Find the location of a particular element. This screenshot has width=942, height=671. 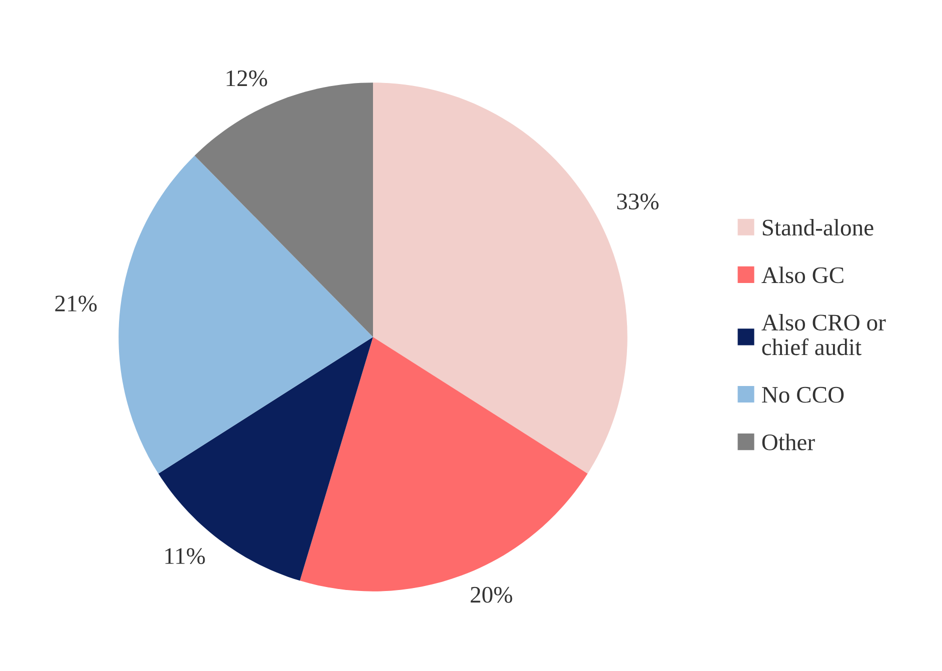

legend-label: Other is located at coordinates (788, 442).